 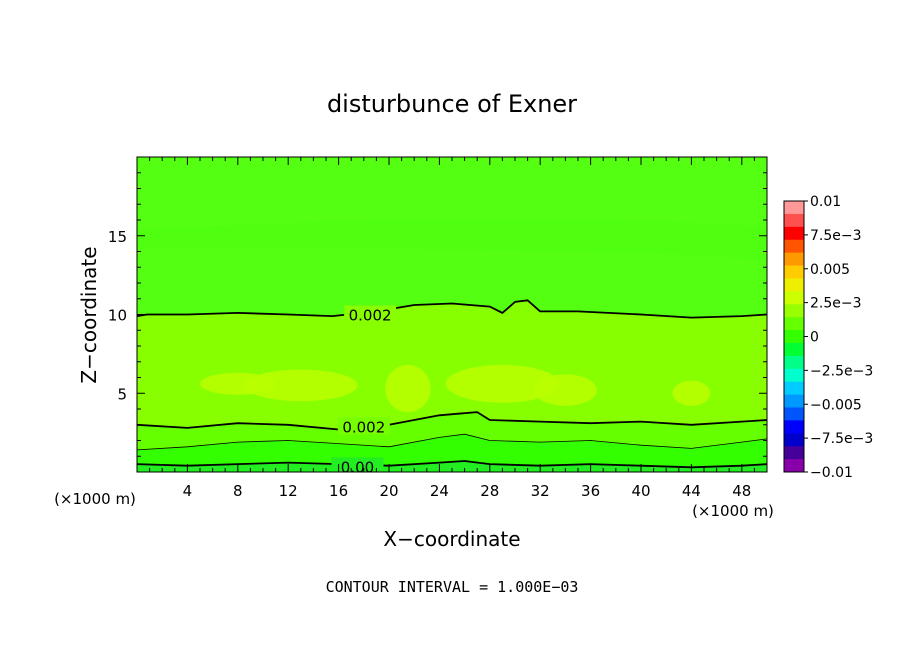 What do you see at coordinates (95, 499) in the screenshot?
I see `x-unit-label-left: (×1000 m)` at bounding box center [95, 499].